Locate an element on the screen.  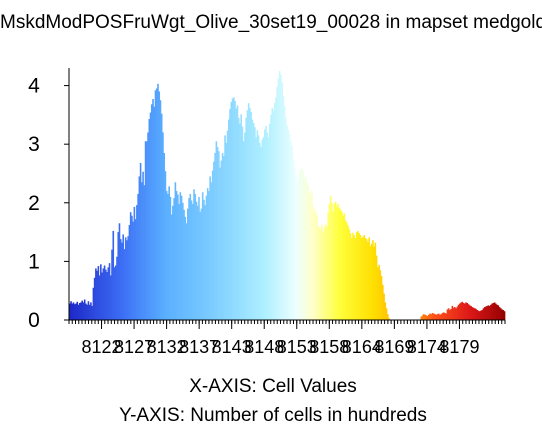
x-tick-label: 8164 is located at coordinates (362, 347).